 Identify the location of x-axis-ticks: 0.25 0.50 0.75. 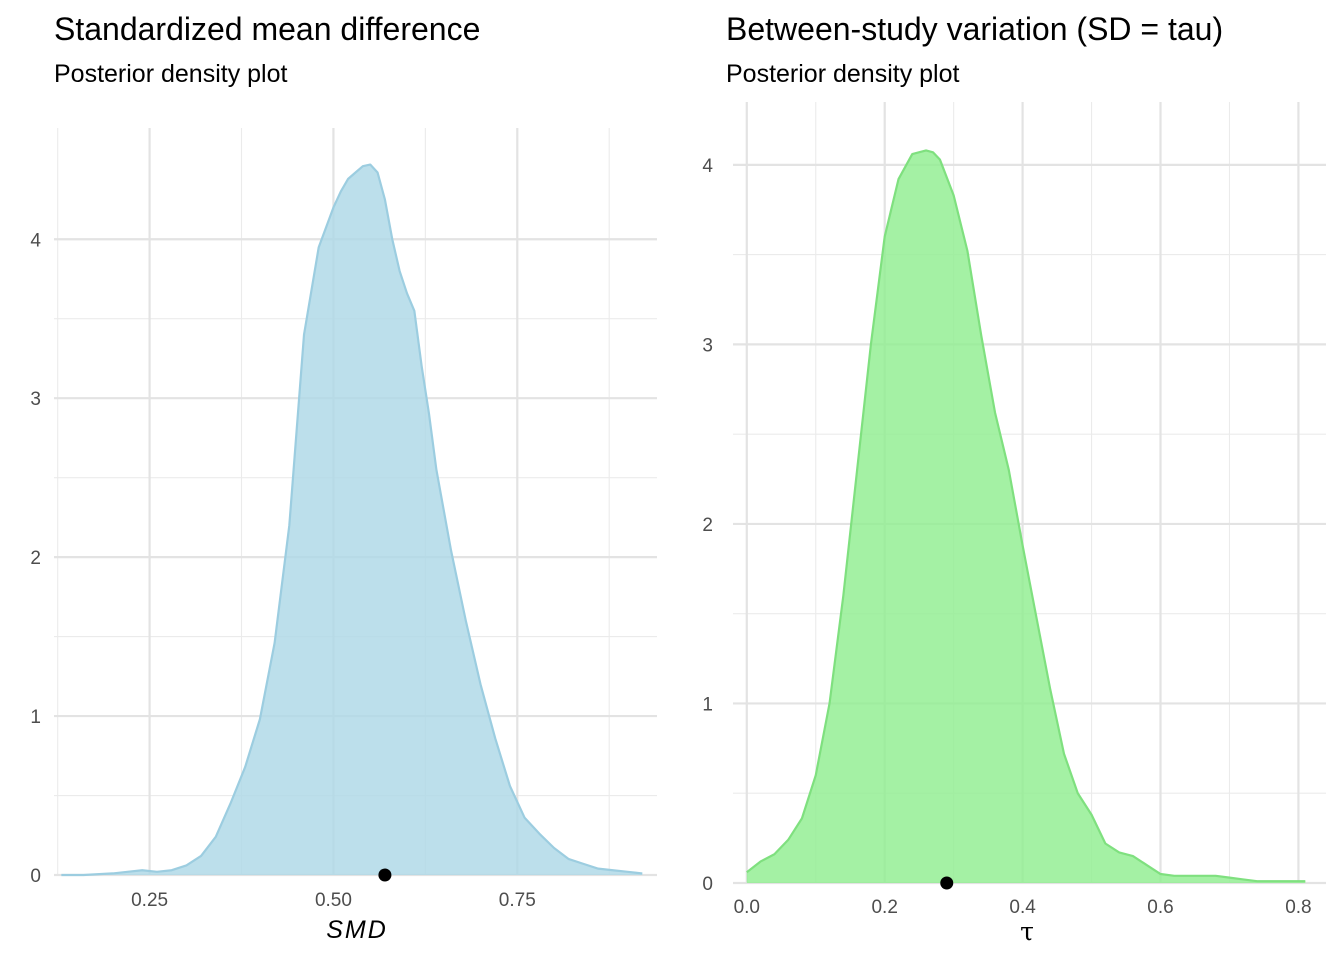
(333, 900).